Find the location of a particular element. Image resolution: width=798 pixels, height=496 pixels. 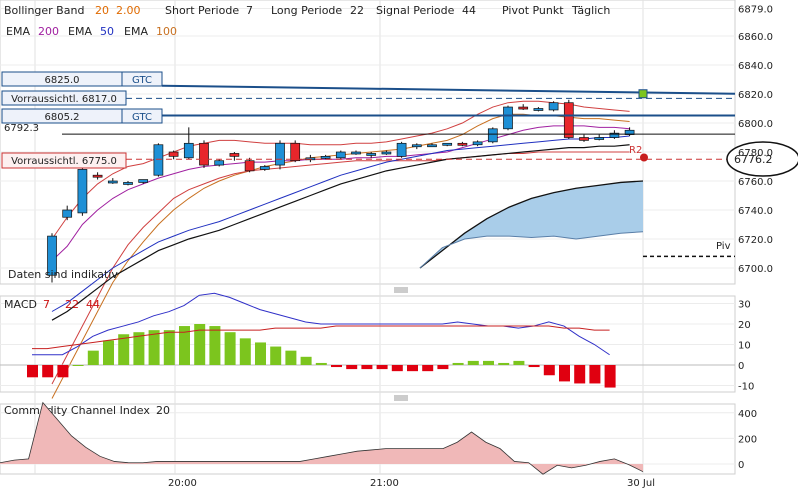

legend-signal-val: 44 is located at coordinates (469, 10).